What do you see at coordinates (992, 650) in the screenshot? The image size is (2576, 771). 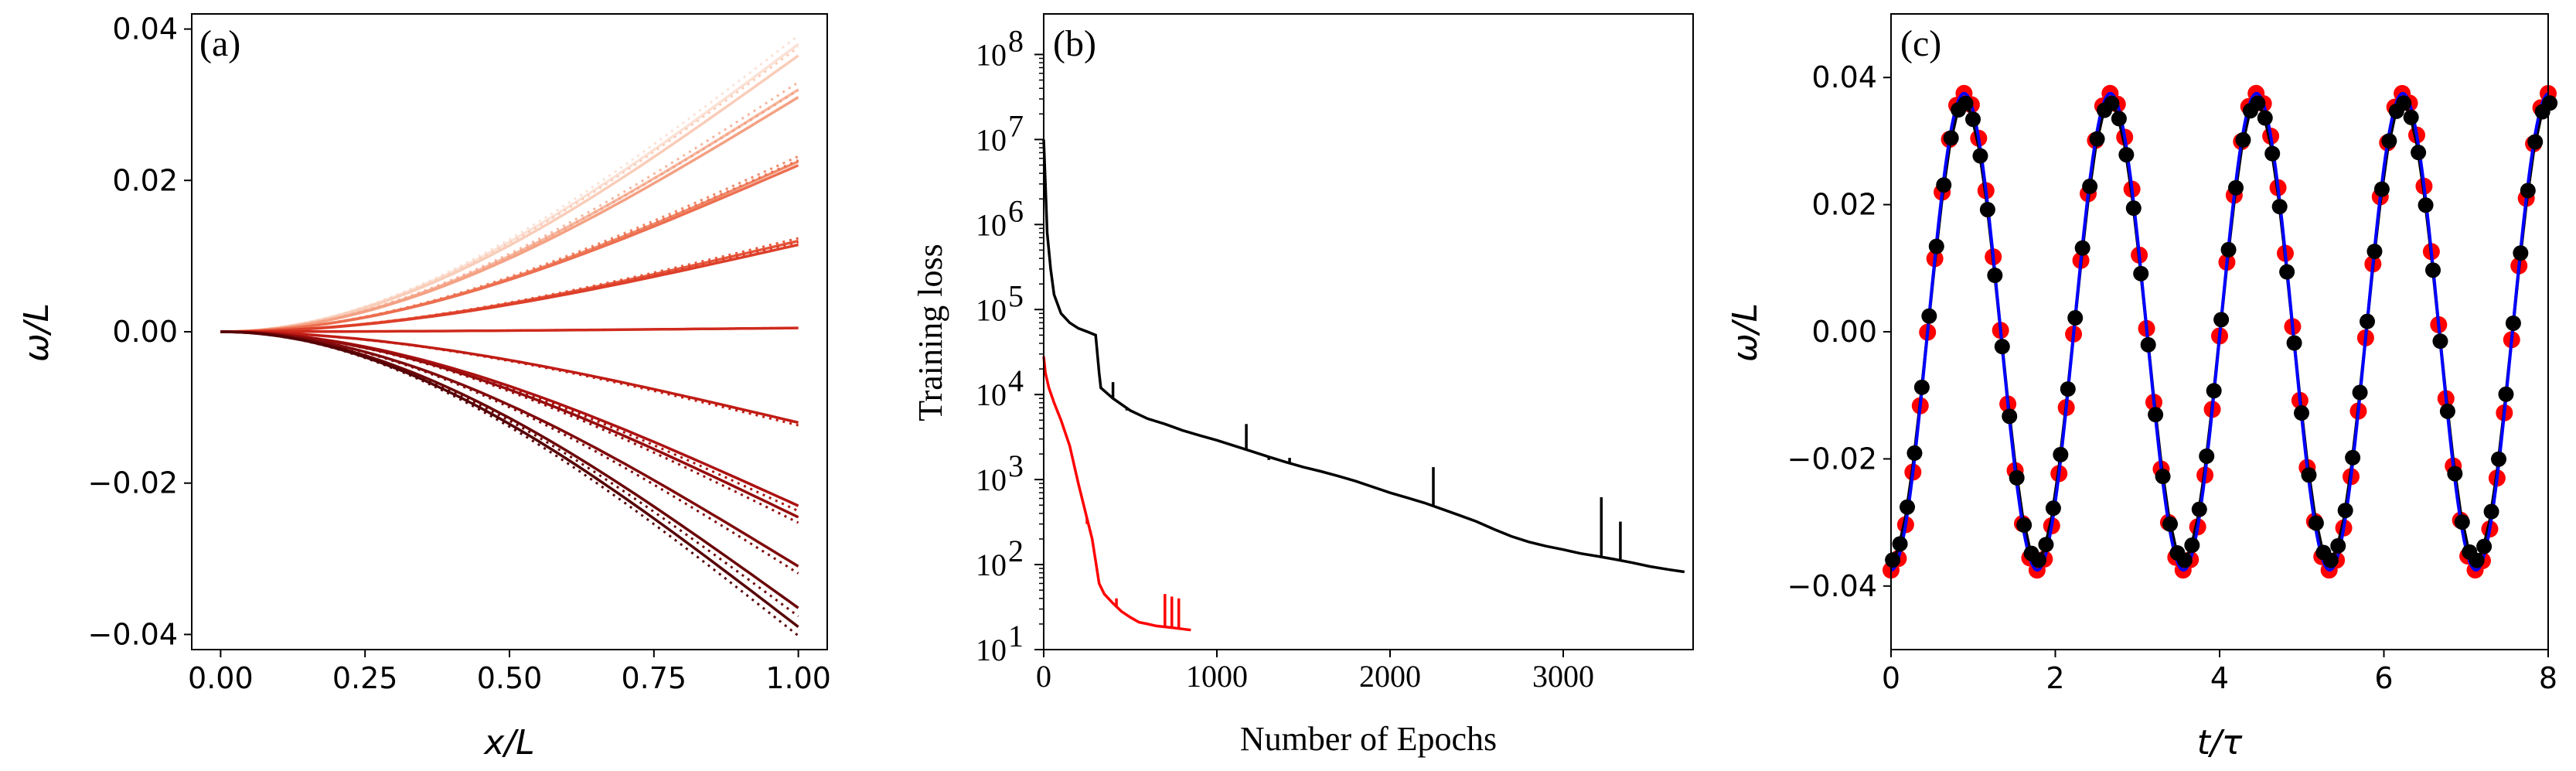 I see `panel-b-ytick-base-0: 10` at bounding box center [992, 650].